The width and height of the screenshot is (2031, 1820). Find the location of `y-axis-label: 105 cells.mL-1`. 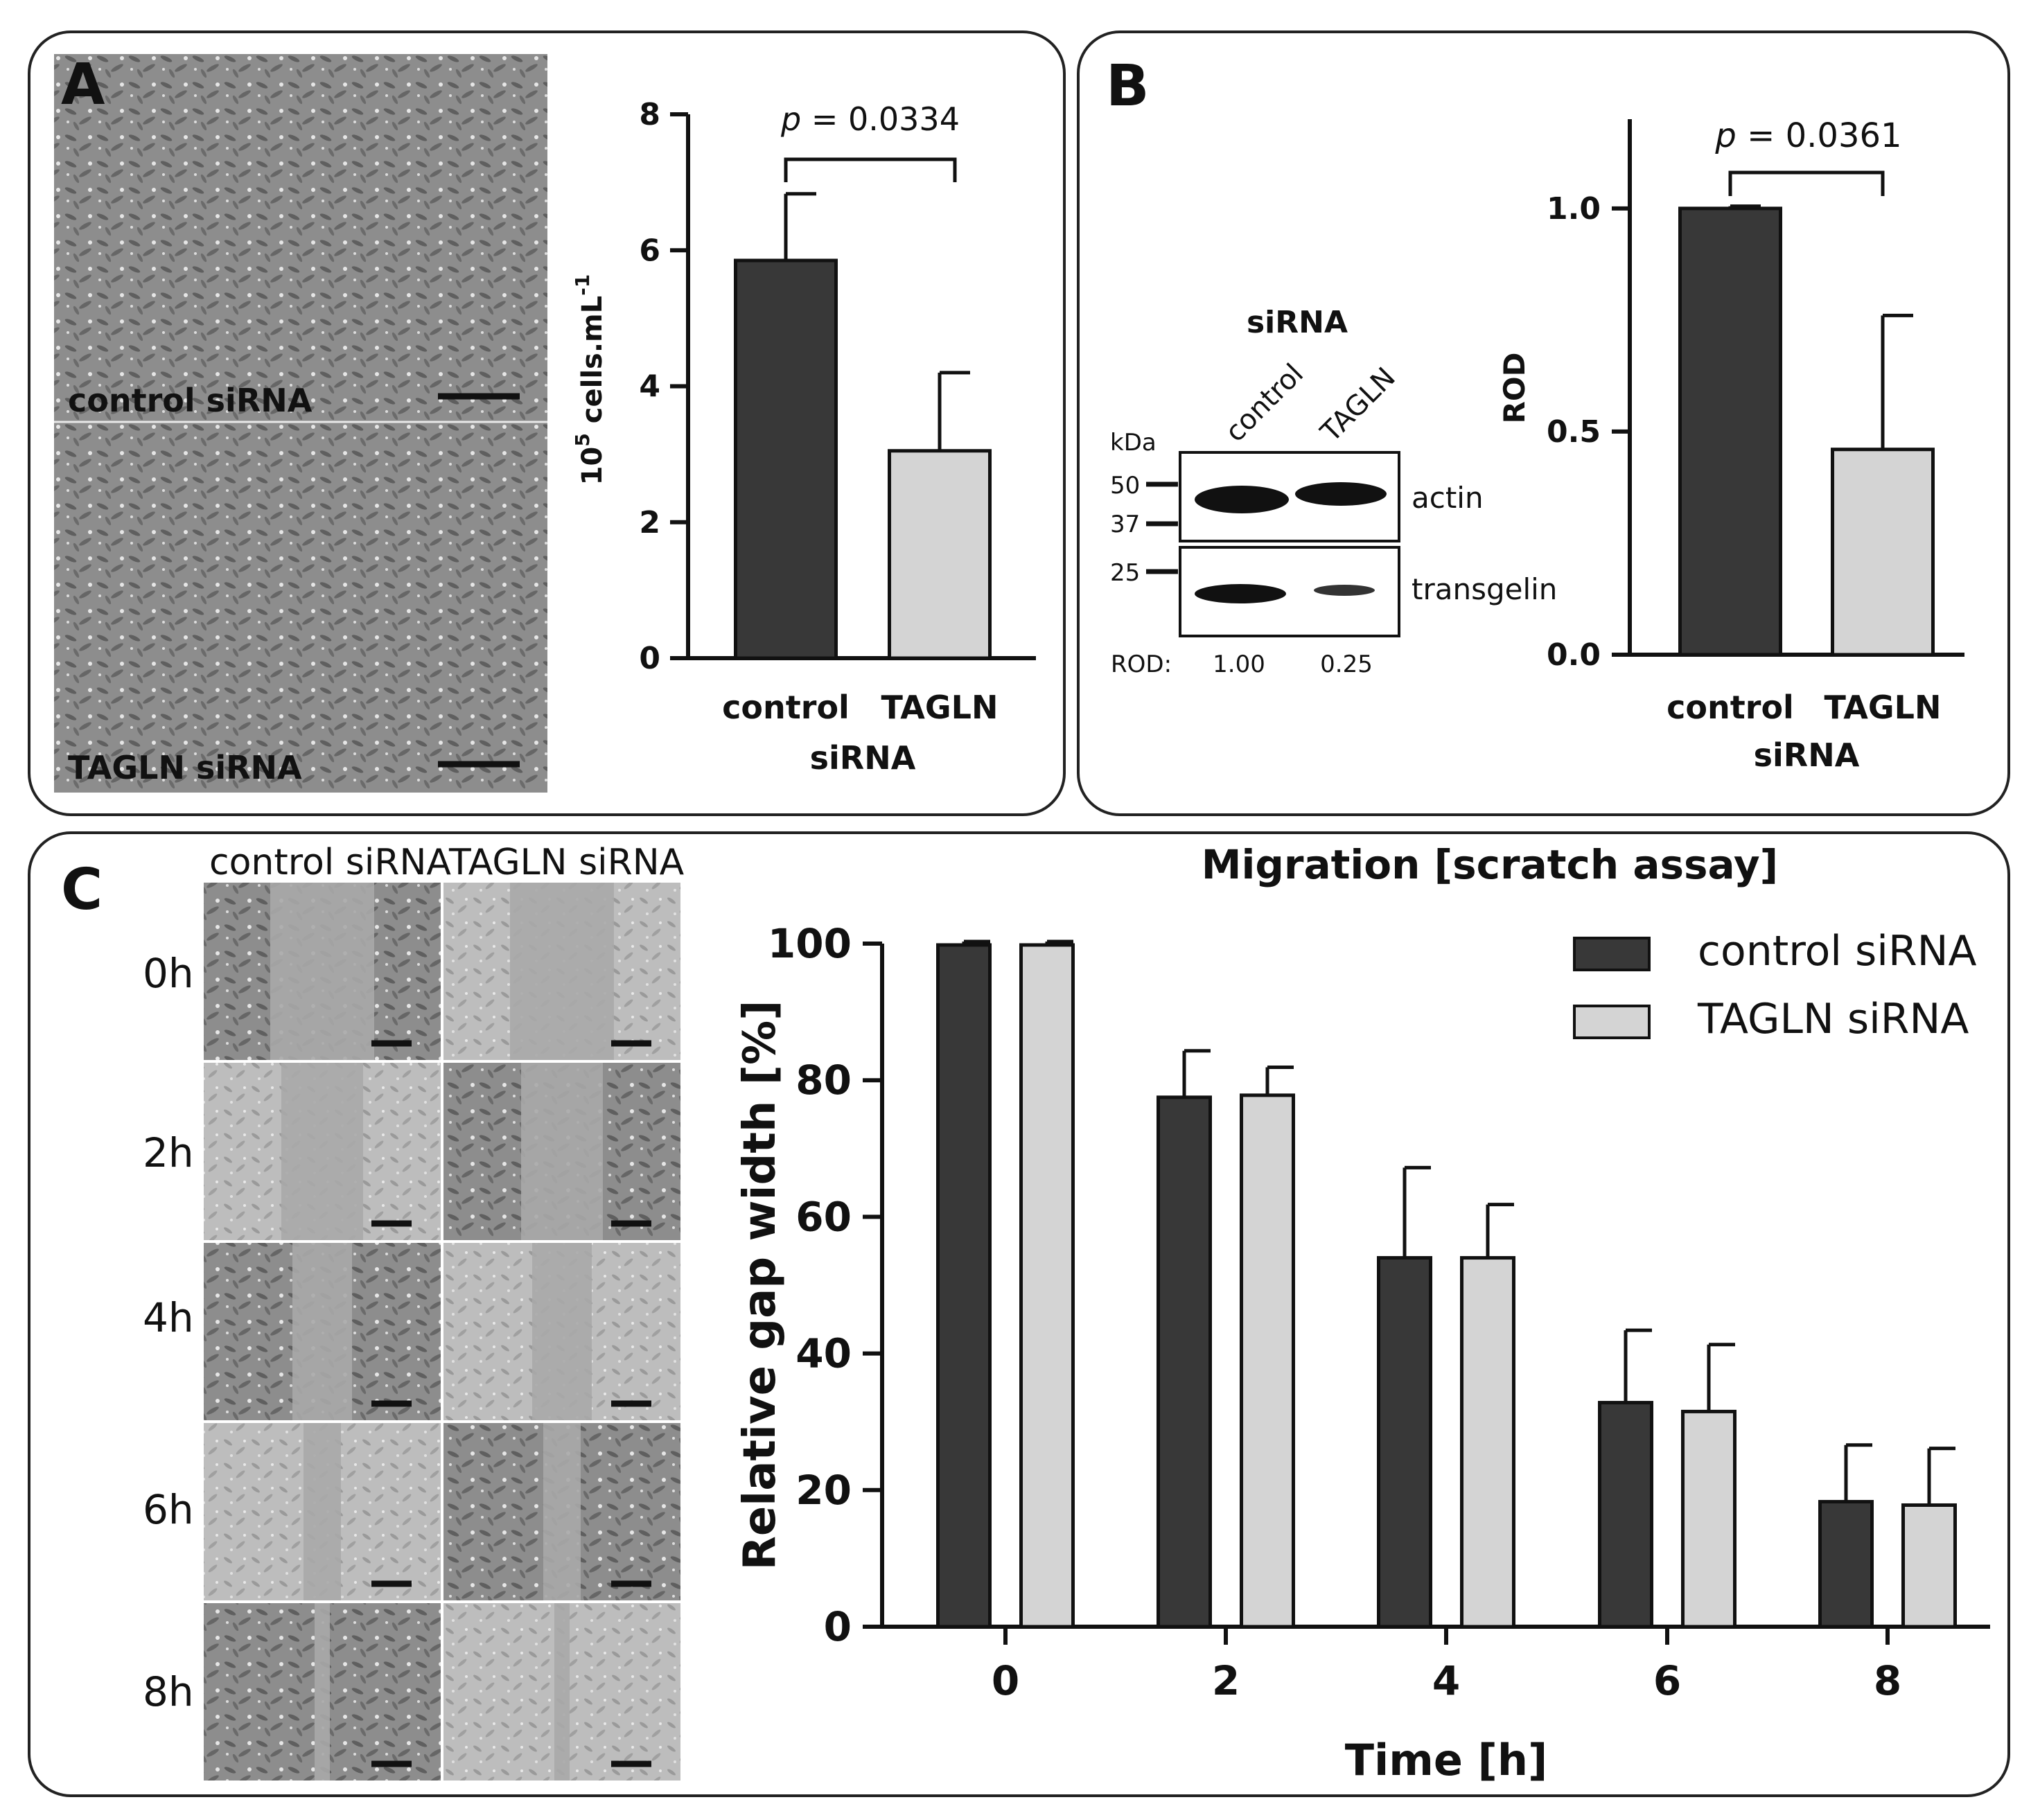

y-axis-label: 105 cells.mL-1 is located at coordinates (589, 380).